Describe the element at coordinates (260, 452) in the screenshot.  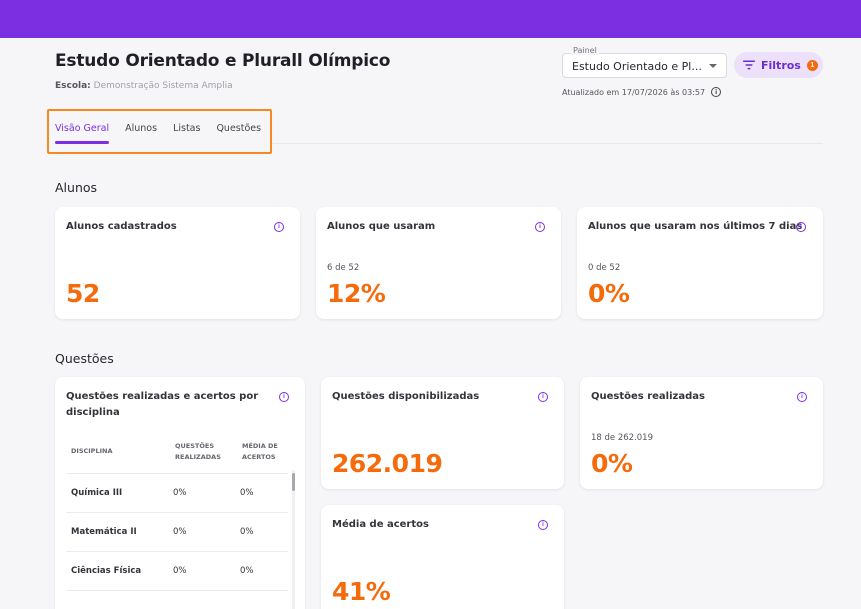
I see `column-header-media-acertos: MÉDIA DE ACERTOS` at that location.